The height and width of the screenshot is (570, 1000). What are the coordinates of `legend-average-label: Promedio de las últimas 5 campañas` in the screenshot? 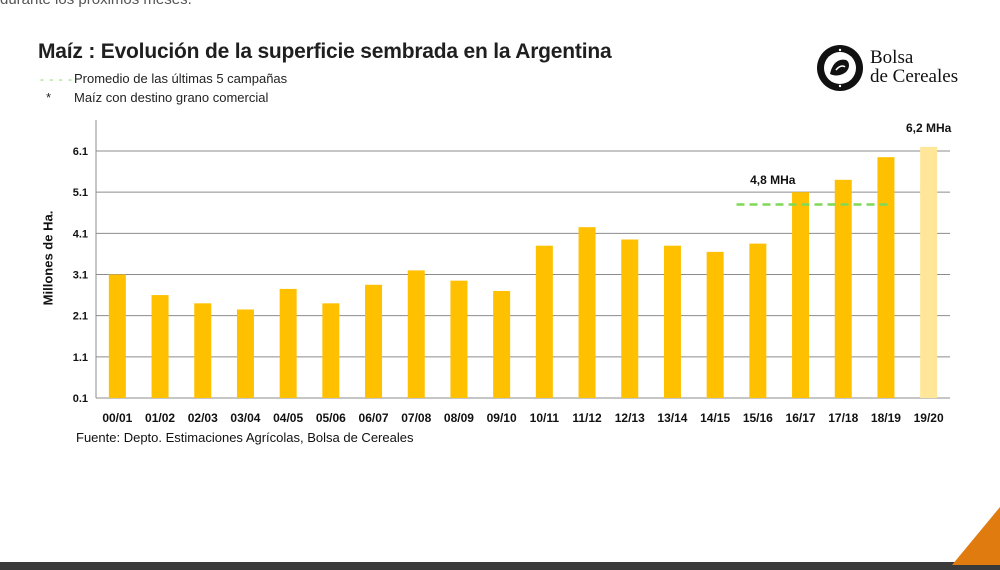 It's located at (181, 78).